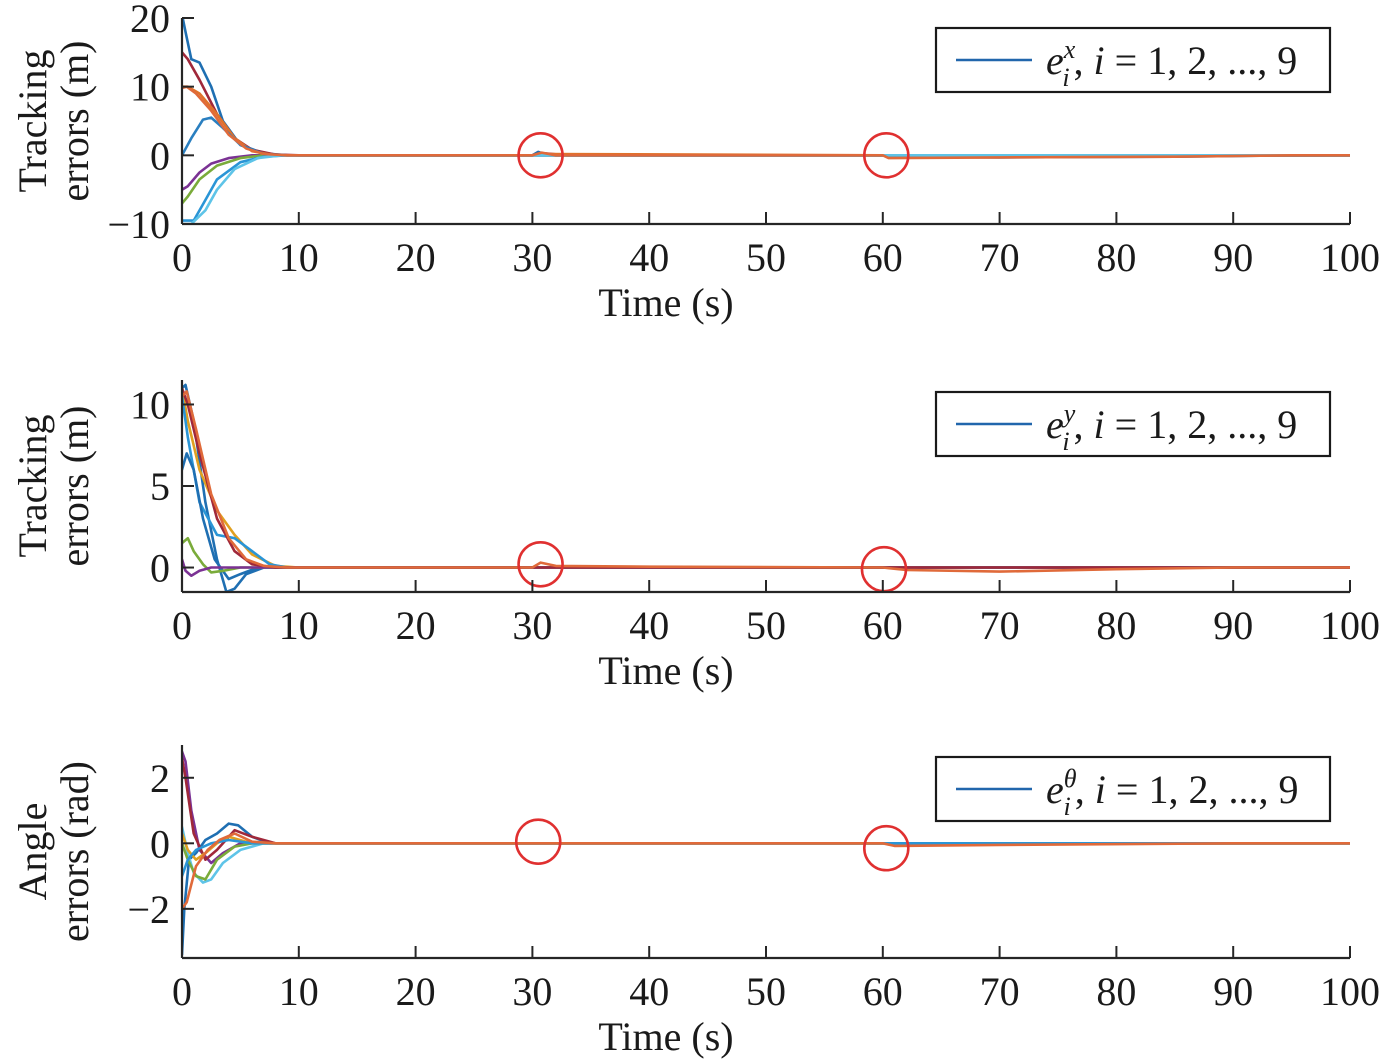  Describe the element at coordinates (160, 486) in the screenshot. I see `y-tick-label: 5` at that location.